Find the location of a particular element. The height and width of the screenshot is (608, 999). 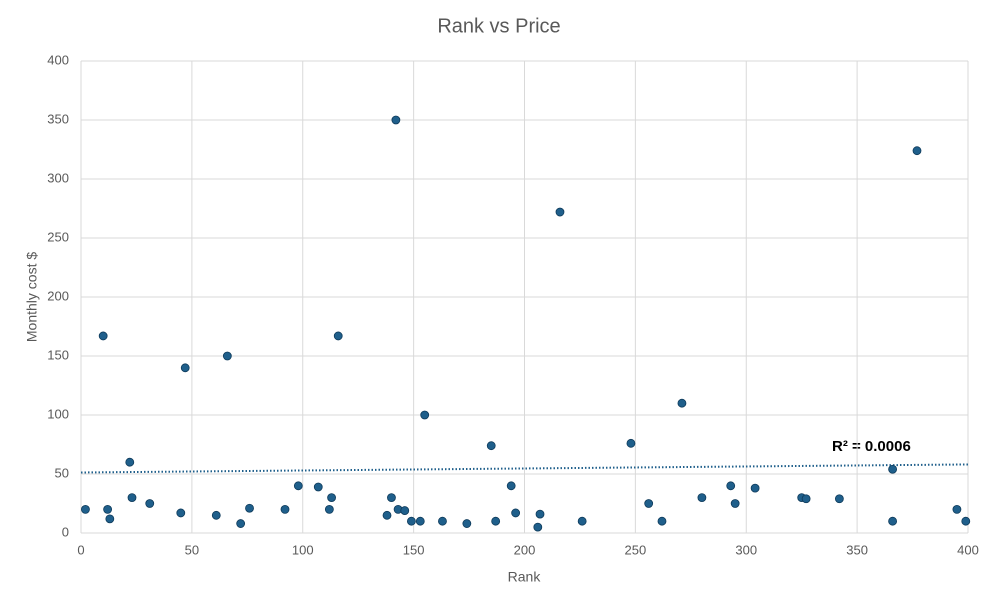

y-tick-label: 100 is located at coordinates (58, 413).